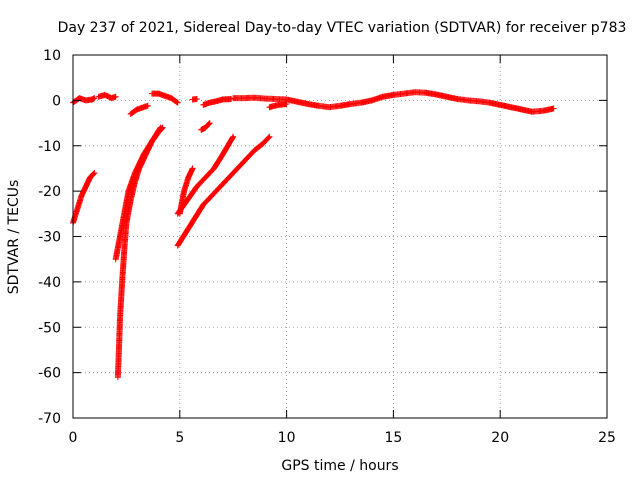 This screenshot has height=480, width=640. What do you see at coordinates (339, 466) in the screenshot?
I see `x-axis-label: GPS time / hours` at bounding box center [339, 466].